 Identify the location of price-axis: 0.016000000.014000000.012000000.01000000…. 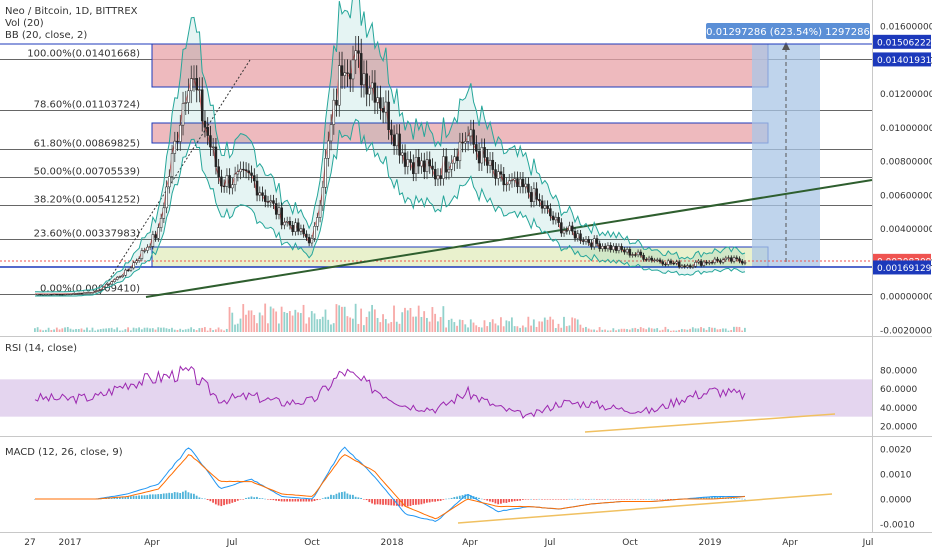
(902, 277).